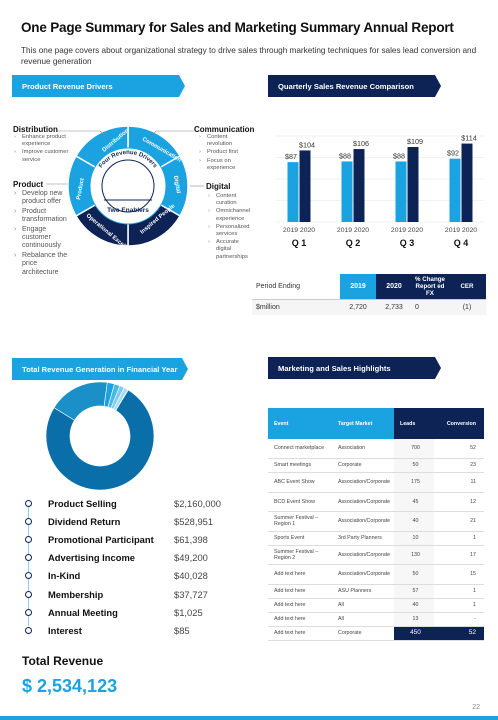 Image resolution: width=498 pixels, height=720 pixels. Describe the element at coordinates (354, 86) in the screenshot. I see `quarterly-header: Quarterly Sales Revenue Comparison` at that location.